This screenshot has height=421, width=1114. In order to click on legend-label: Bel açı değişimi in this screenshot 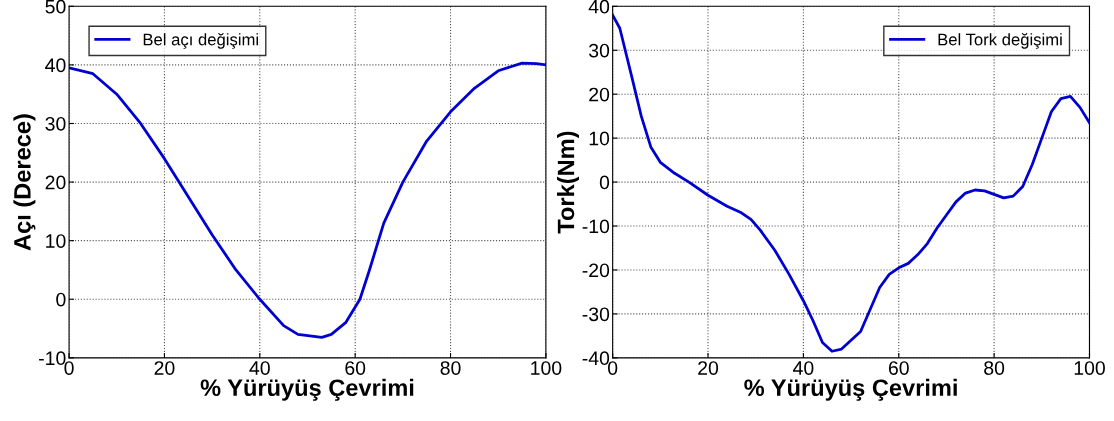, I will do `click(200, 40)`.